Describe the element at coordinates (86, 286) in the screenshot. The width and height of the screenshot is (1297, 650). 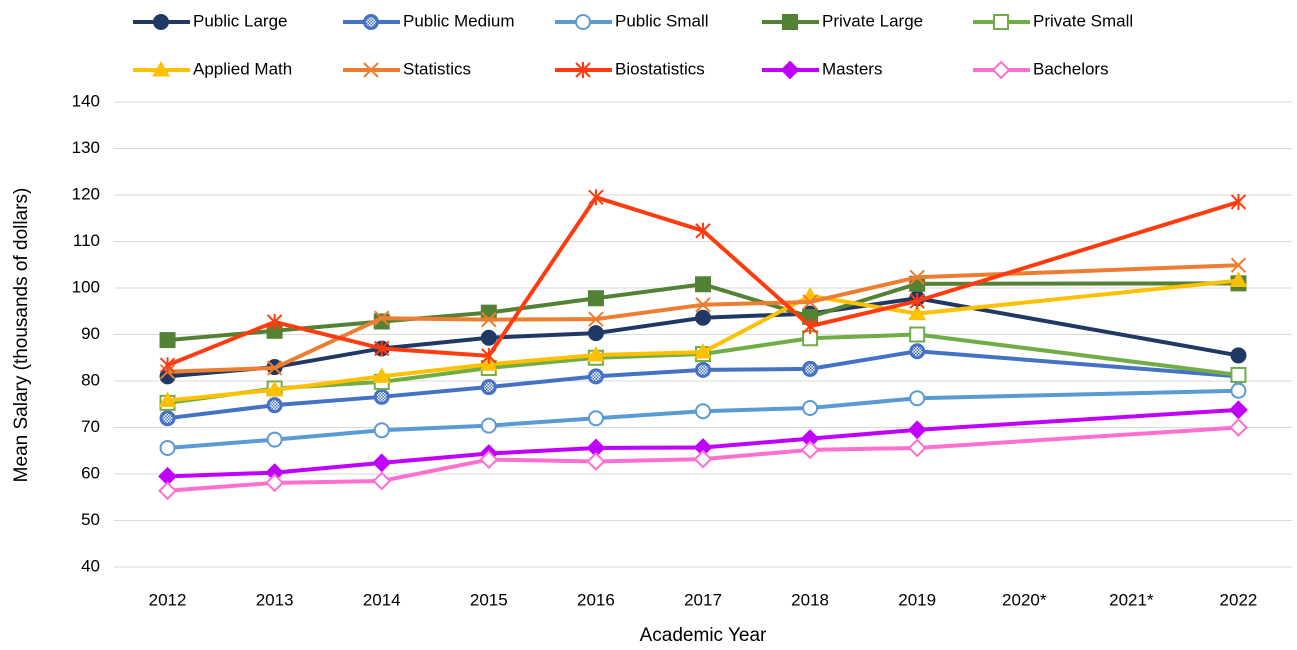
I see `y-tick-label: 100` at that location.